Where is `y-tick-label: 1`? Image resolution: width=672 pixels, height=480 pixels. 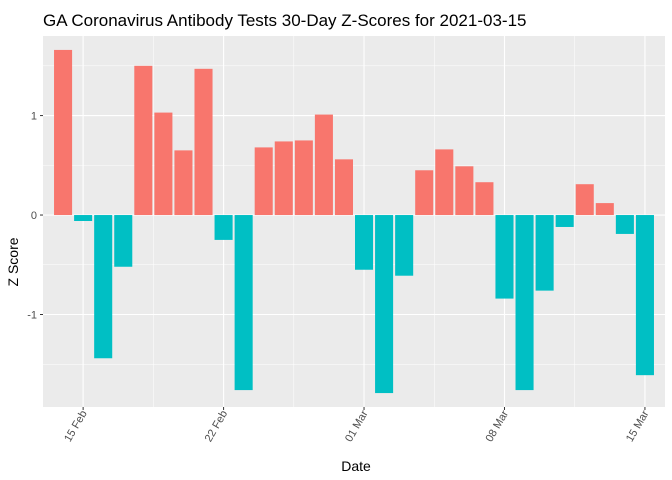 y-tick-label: 1 is located at coordinates (34, 117).